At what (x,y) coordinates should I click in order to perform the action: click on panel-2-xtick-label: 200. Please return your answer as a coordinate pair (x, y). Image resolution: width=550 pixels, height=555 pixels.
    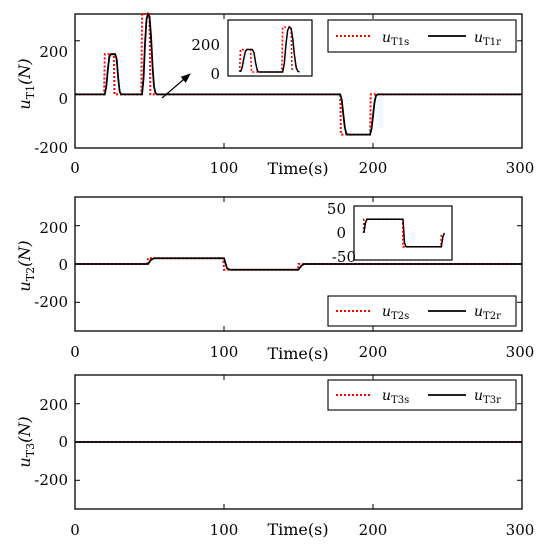
    Looking at the image, I should click on (373, 352).